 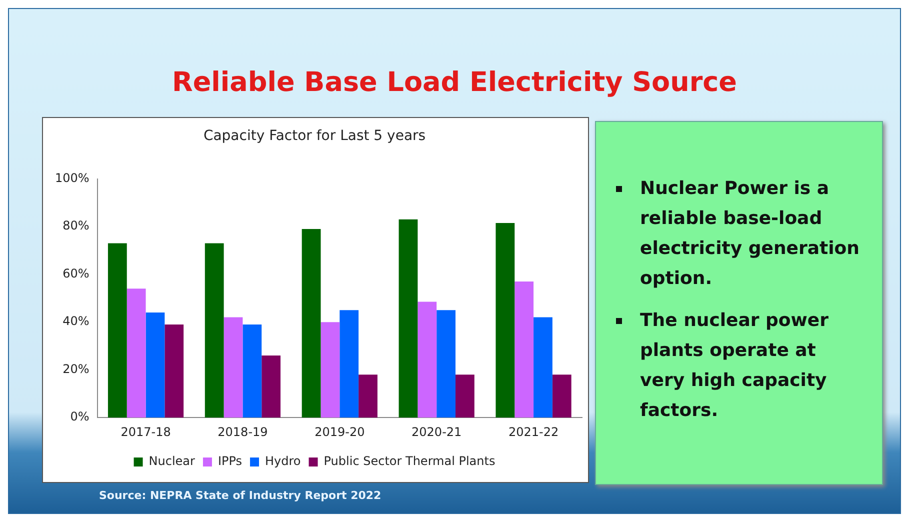 I want to click on x-tick-label: 2017-18, so click(x=145, y=431).